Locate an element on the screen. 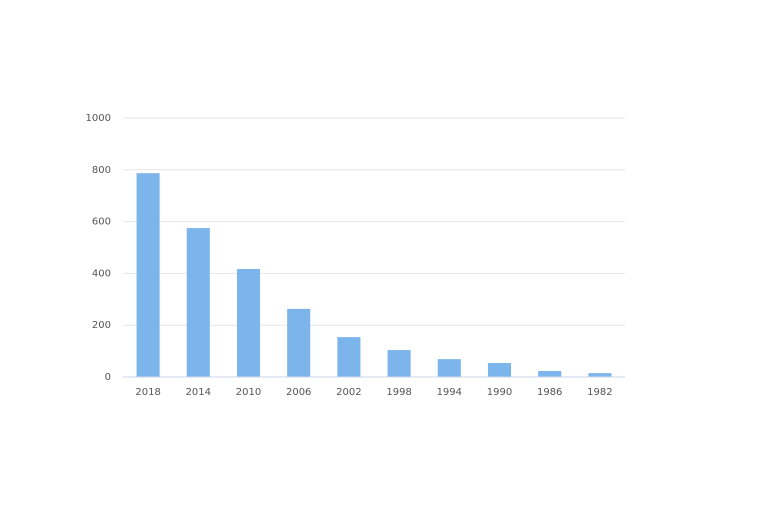 This screenshot has height=512, width=768. x-tick-label: 1998 is located at coordinates (398, 392).